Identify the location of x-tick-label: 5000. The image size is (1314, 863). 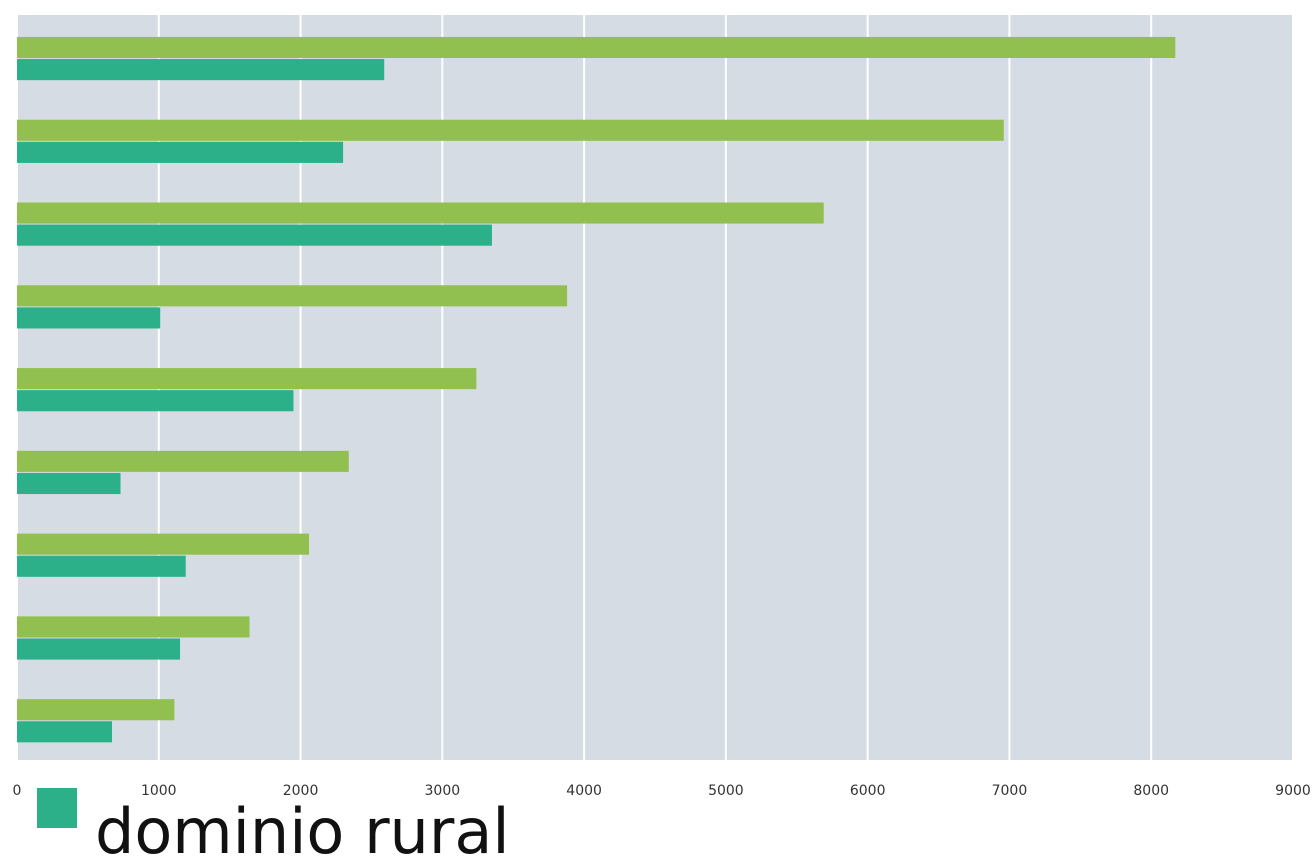
(726, 791).